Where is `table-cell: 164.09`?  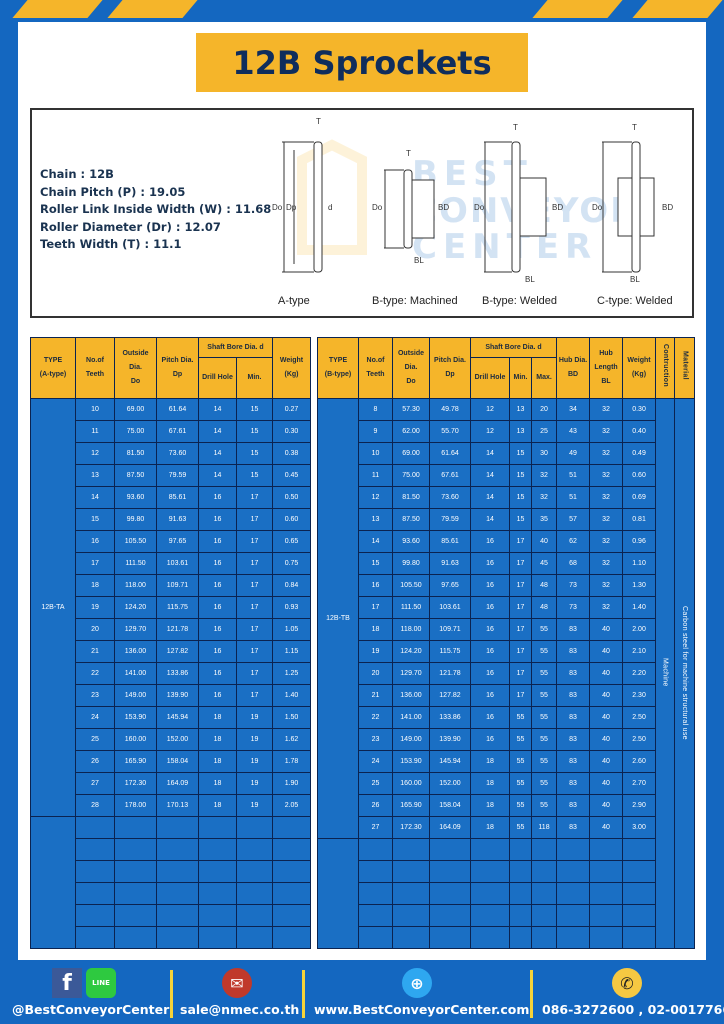 table-cell: 164.09 is located at coordinates (177, 783).